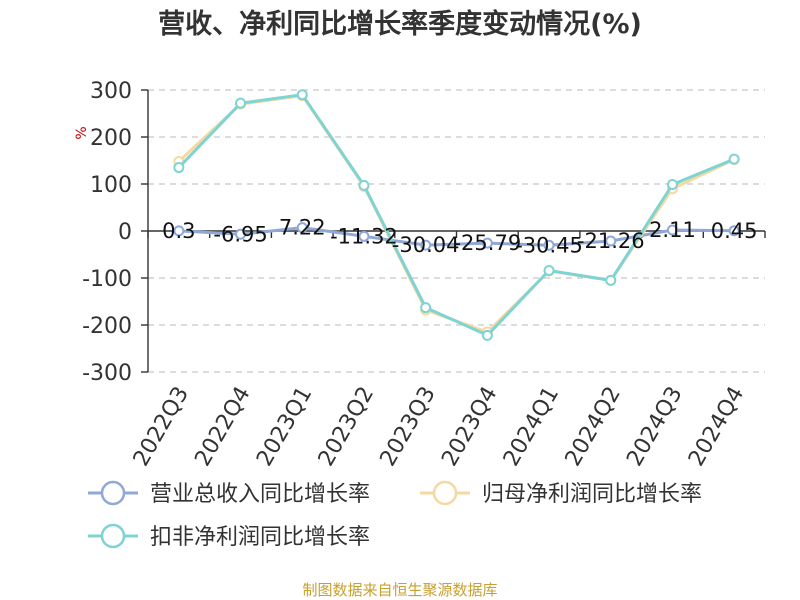 The height and width of the screenshot is (600, 800). I want to click on data-label: -11.32, so click(364, 236).